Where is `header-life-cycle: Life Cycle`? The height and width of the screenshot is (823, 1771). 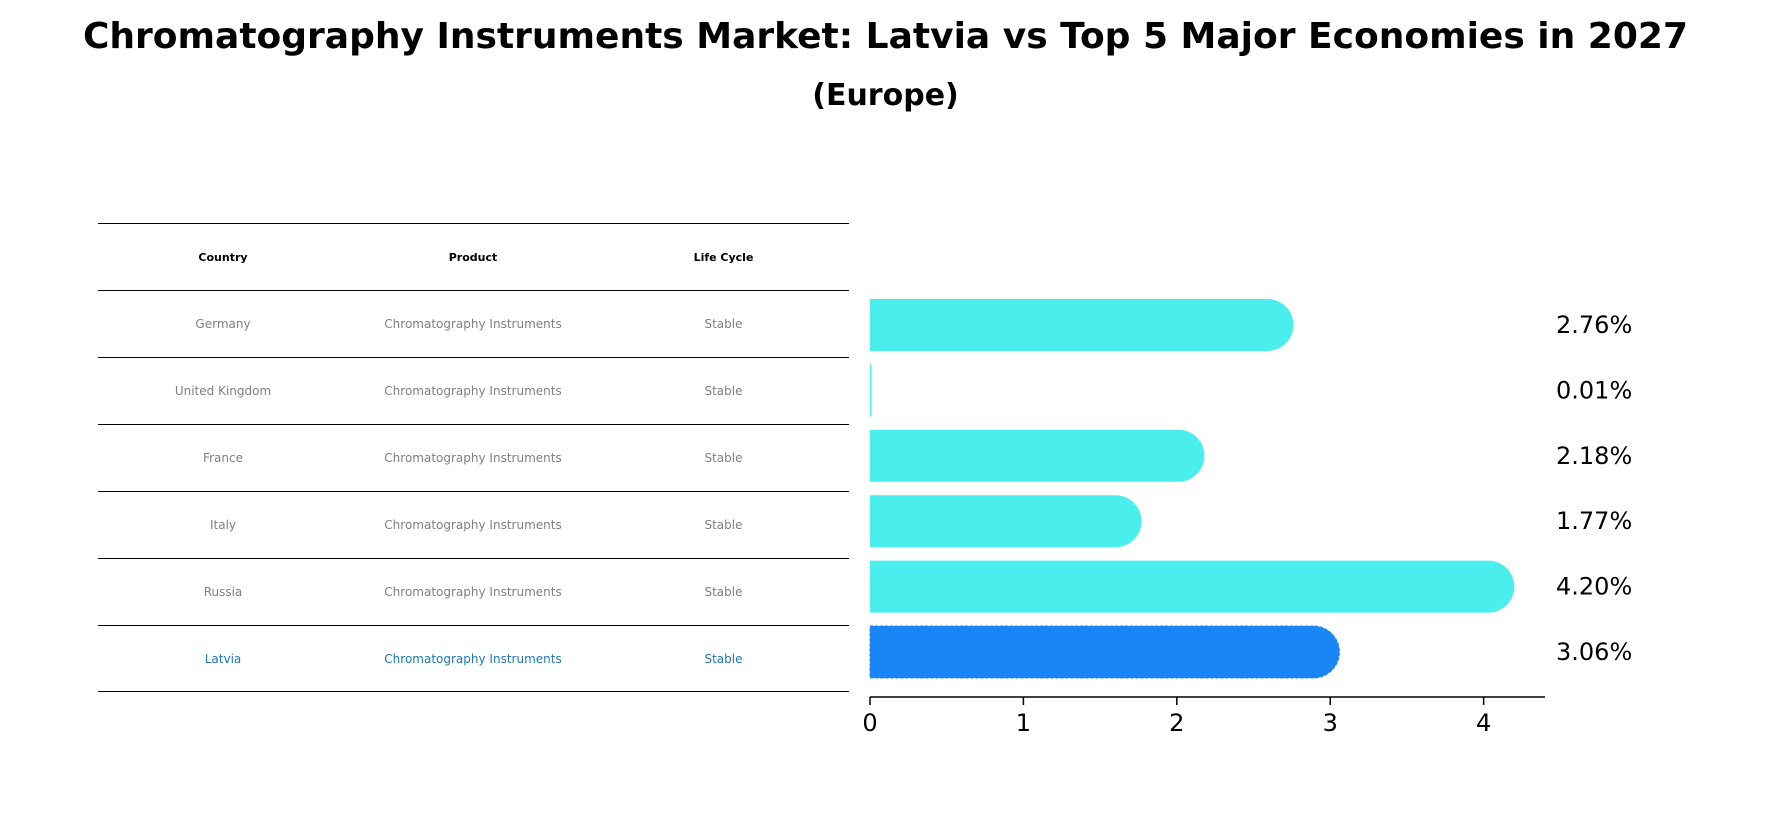 header-life-cycle: Life Cycle is located at coordinates (723, 257).